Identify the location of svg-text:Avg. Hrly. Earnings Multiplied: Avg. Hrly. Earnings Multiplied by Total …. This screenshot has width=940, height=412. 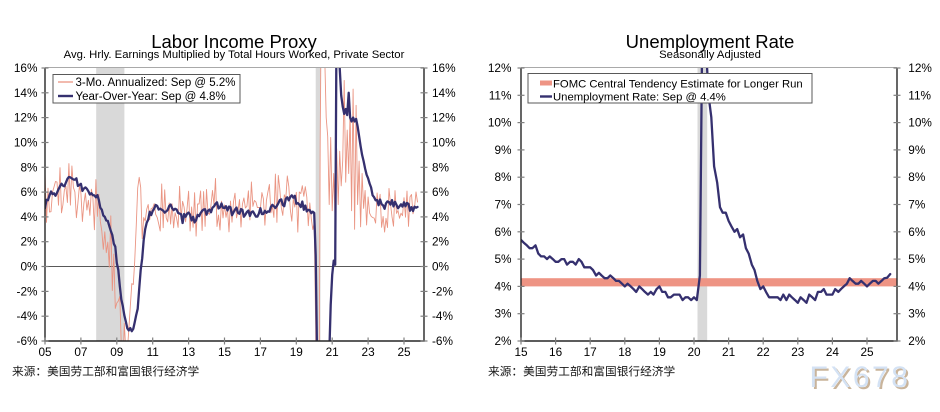
(234, 55).